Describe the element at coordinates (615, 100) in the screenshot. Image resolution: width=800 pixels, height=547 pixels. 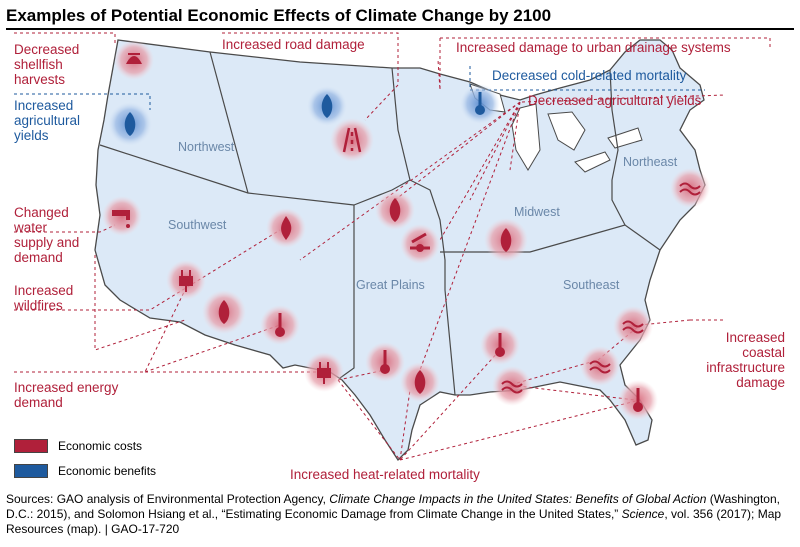
I see `label-agri-cost: Decreased agricultural yields` at that location.